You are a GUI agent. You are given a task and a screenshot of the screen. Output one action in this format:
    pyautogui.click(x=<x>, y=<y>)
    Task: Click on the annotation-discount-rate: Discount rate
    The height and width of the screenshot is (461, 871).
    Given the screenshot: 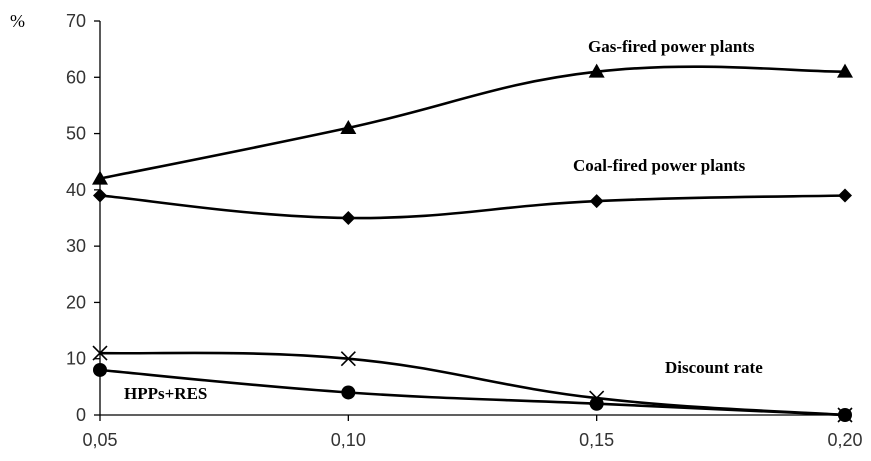 What is the action you would take?
    pyautogui.click(x=714, y=367)
    